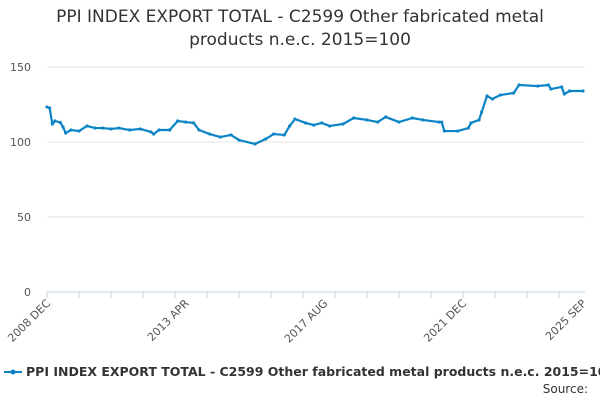  What do you see at coordinates (314, 114) in the screenshot?
I see `series-line` at bounding box center [314, 114].